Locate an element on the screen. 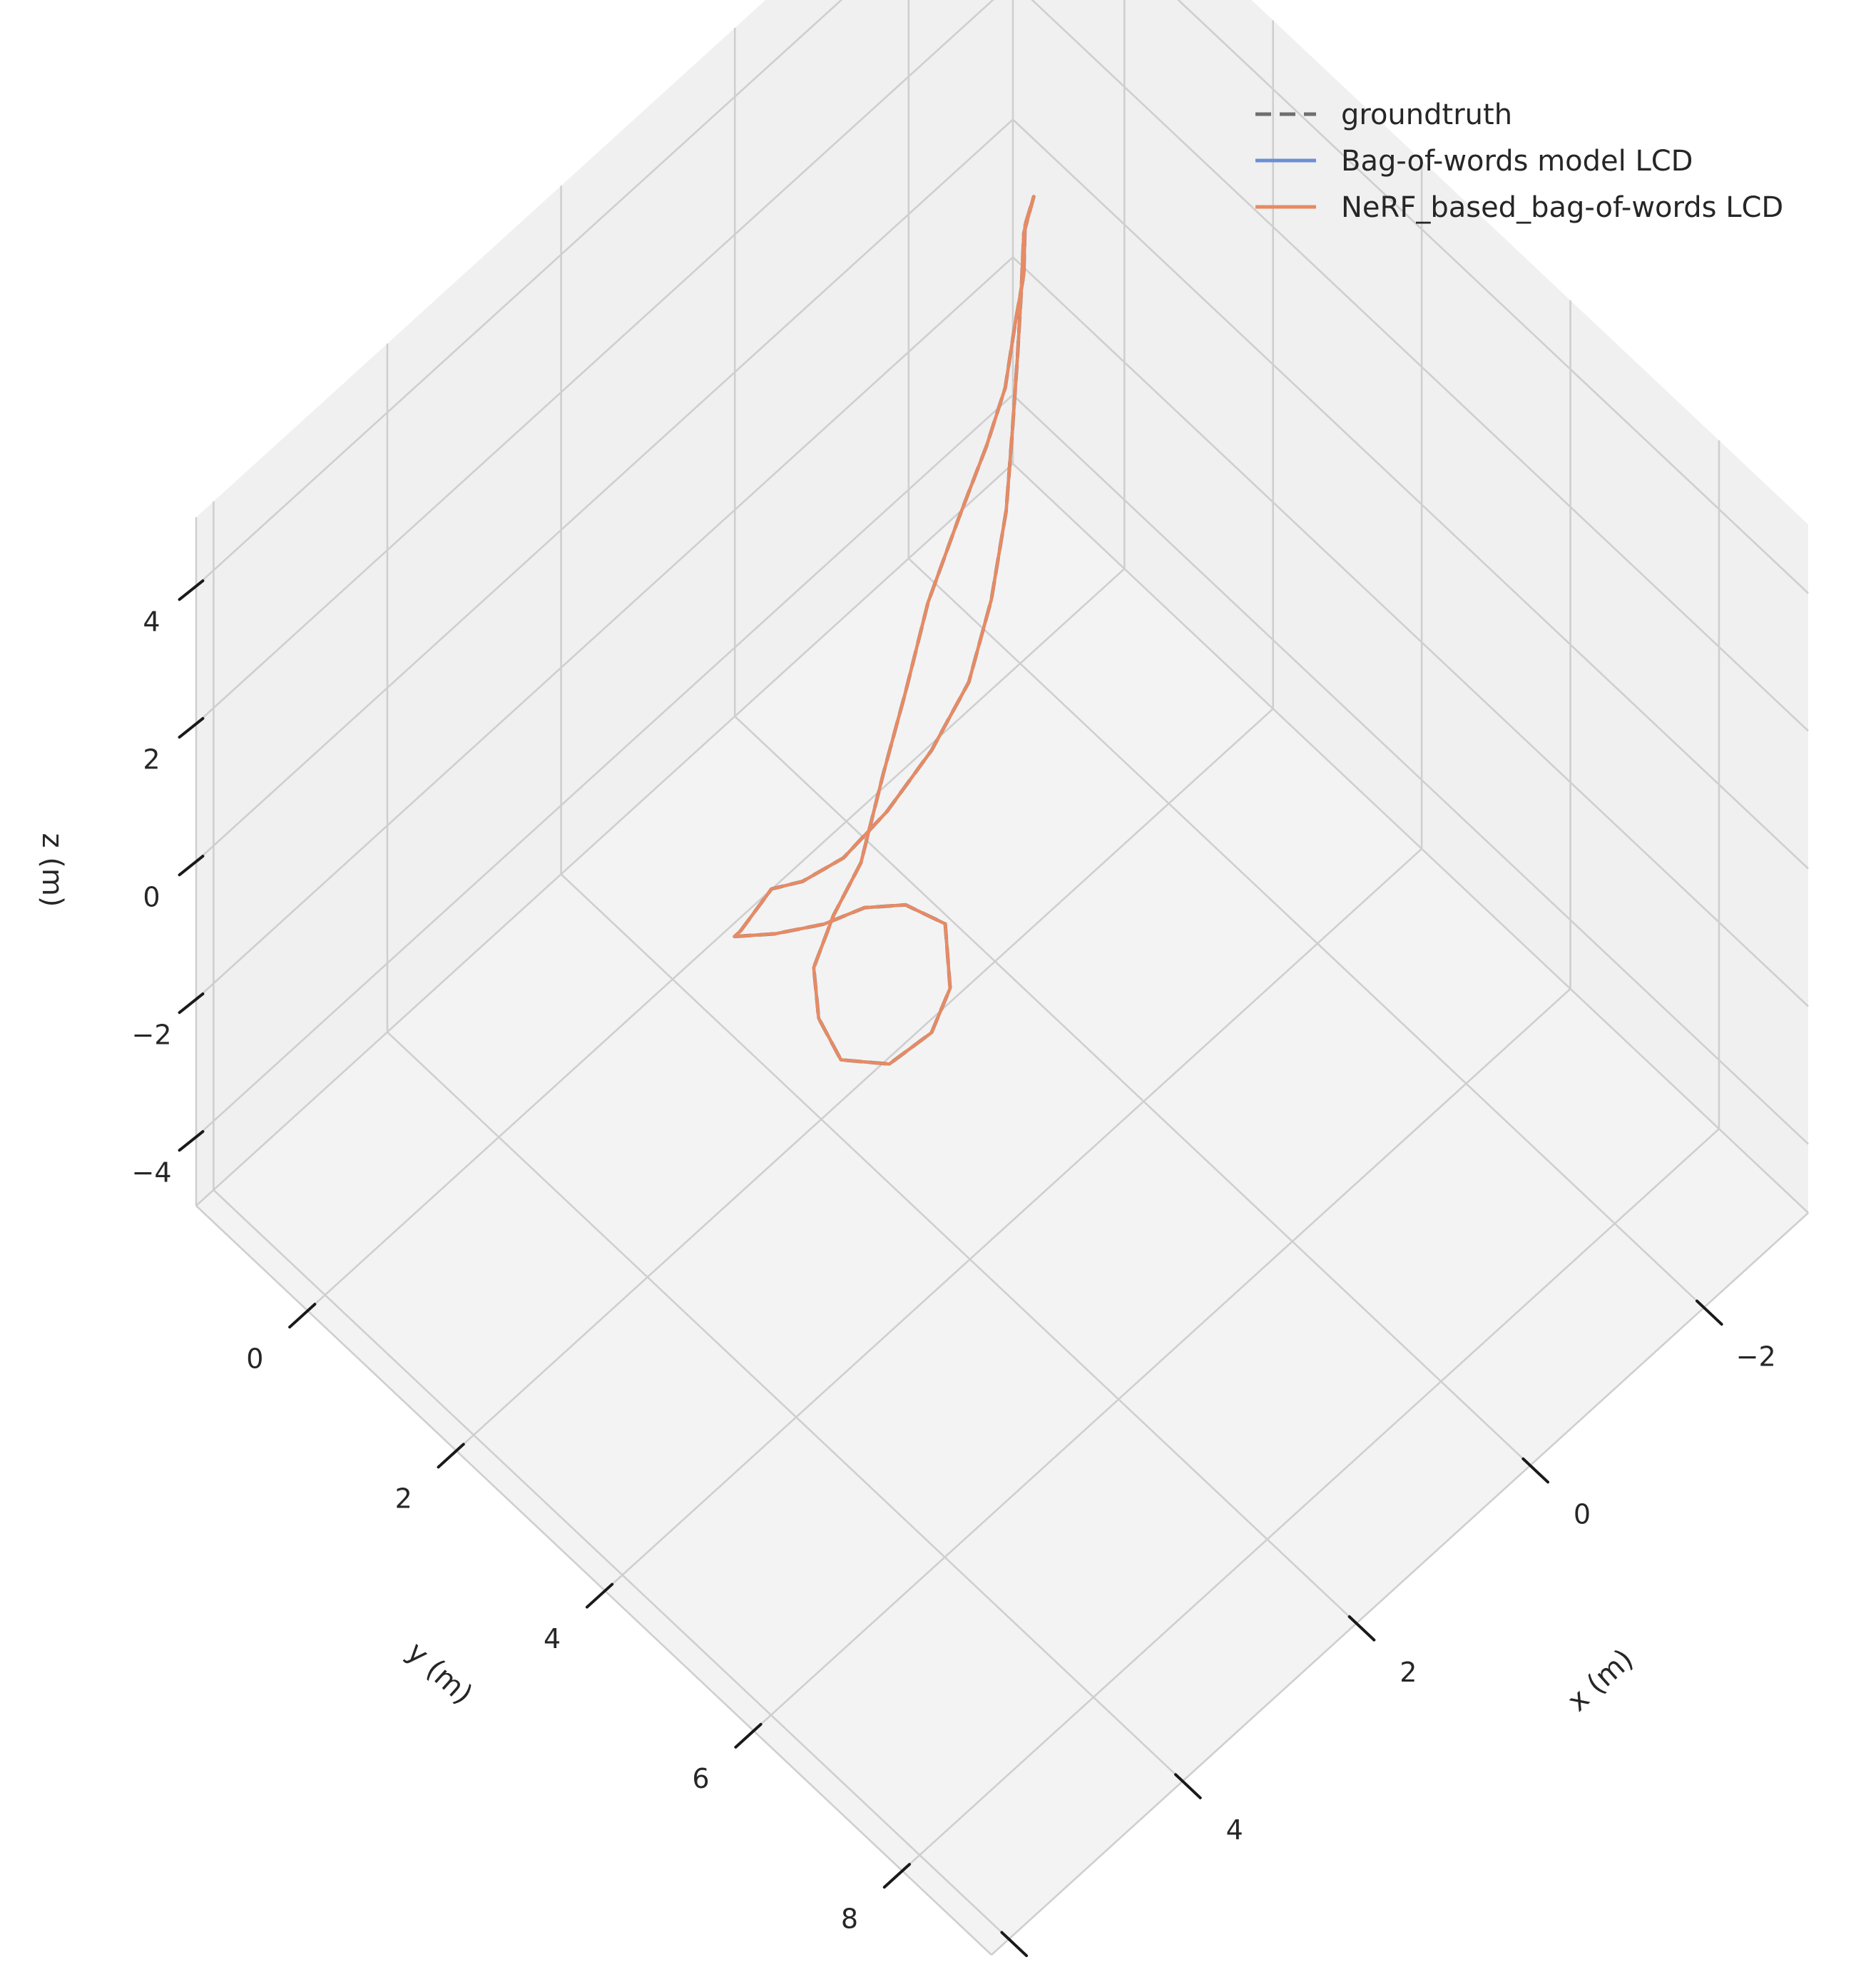  y-tick-0-tick is located at coordinates (302, 1316).